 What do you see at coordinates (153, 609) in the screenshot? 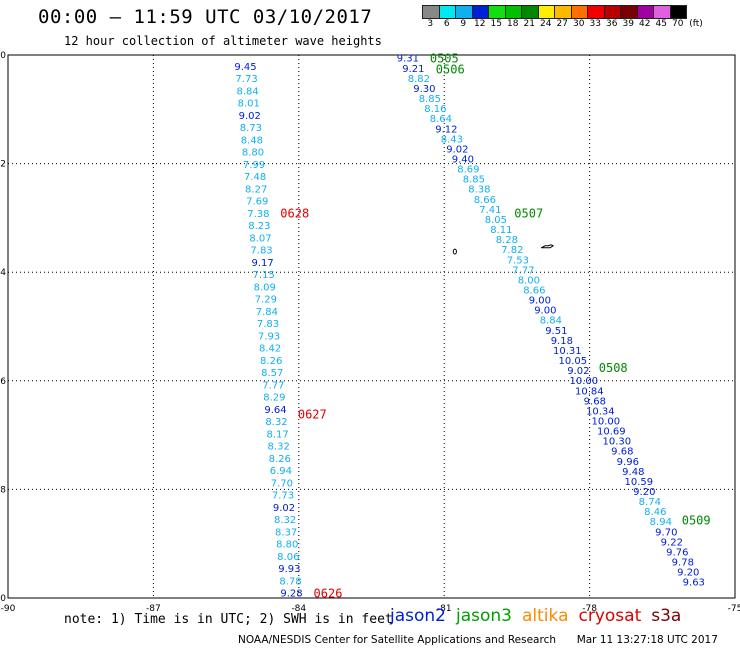
I see `lon-tick-label: -87` at bounding box center [153, 609].